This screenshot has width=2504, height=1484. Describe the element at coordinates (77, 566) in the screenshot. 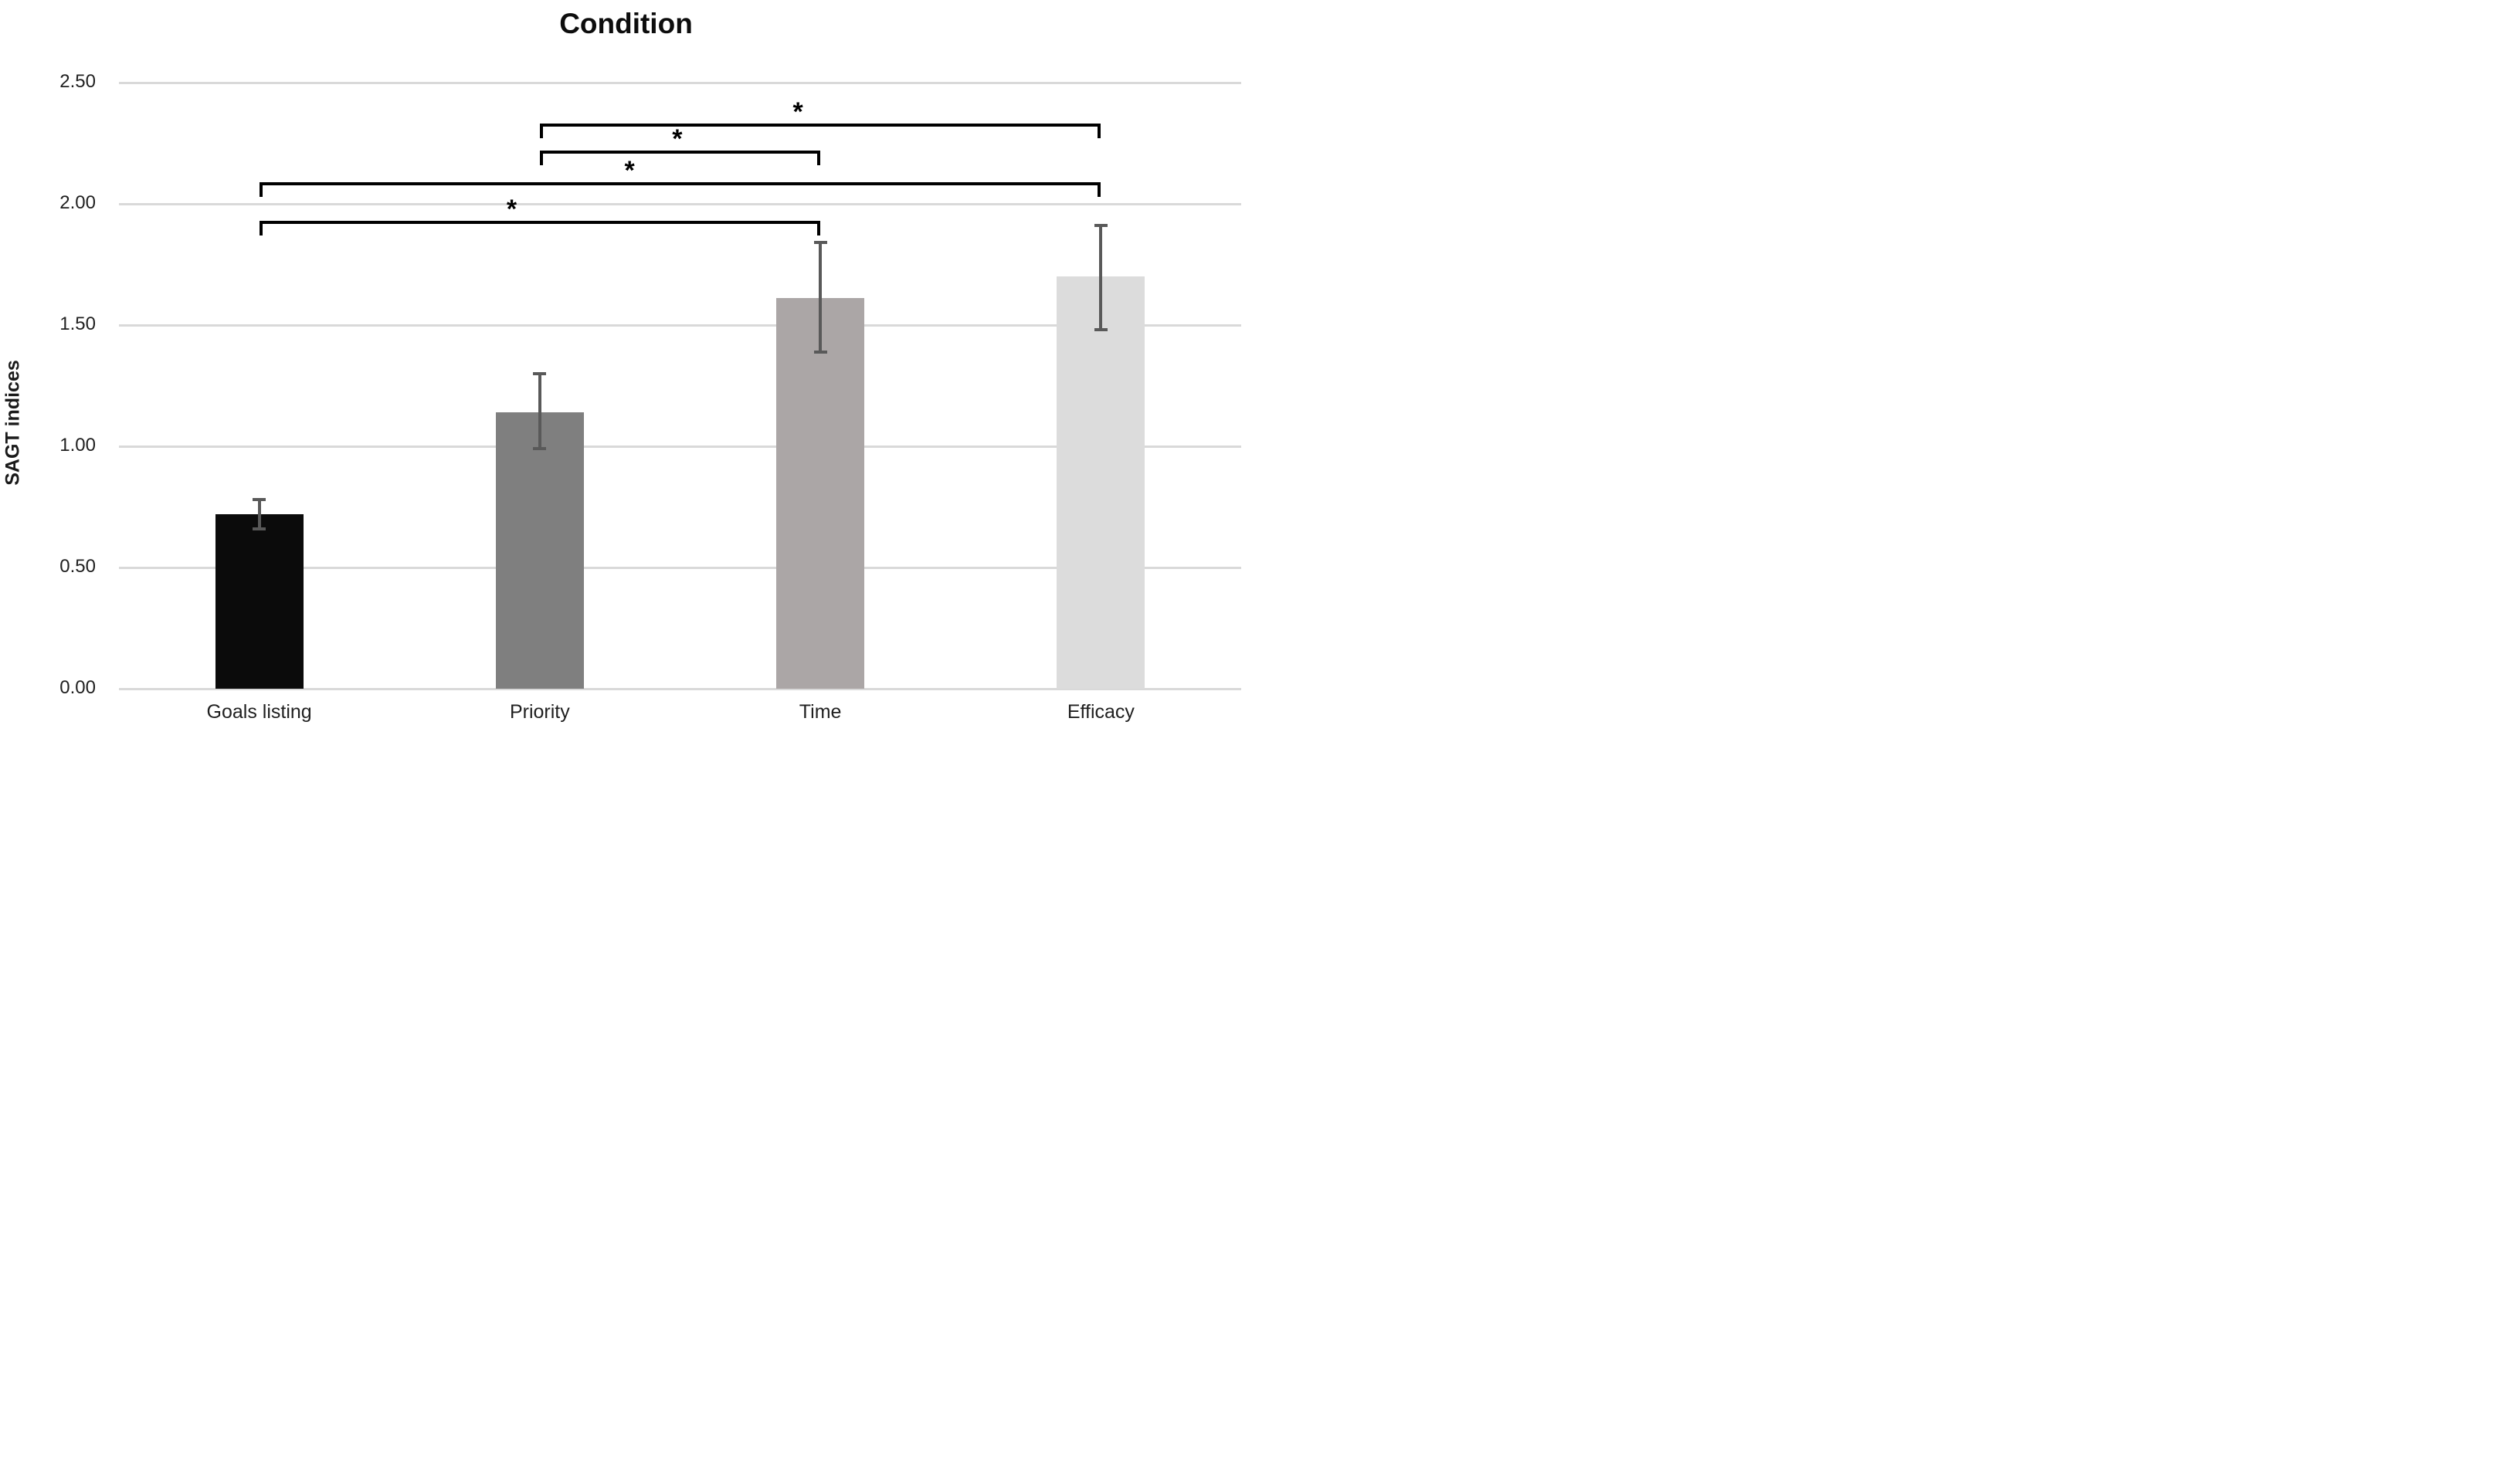

I see `y-tick-label: 0.50` at that location.